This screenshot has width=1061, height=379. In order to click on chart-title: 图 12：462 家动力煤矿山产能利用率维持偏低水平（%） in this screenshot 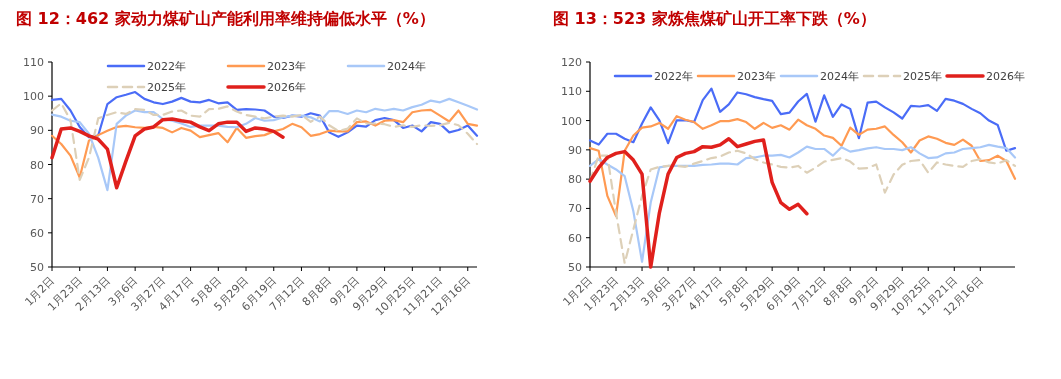, I will do `click(225, 18)`.